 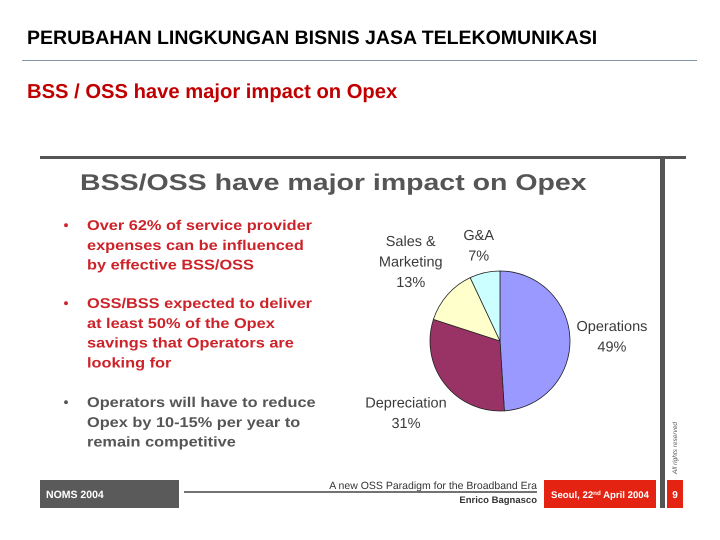 What do you see at coordinates (411, 282) in the screenshot?
I see `data-label: 13%` at bounding box center [411, 282].